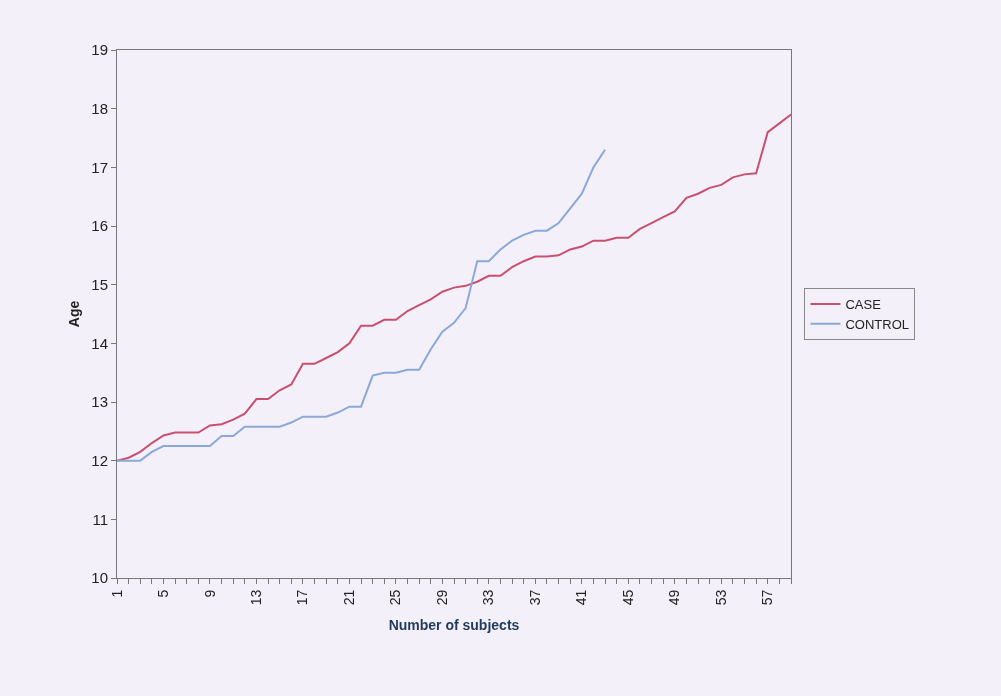 The image size is (1001, 696). Describe the element at coordinates (302, 597) in the screenshot. I see `x-tick-label: 17` at that location.